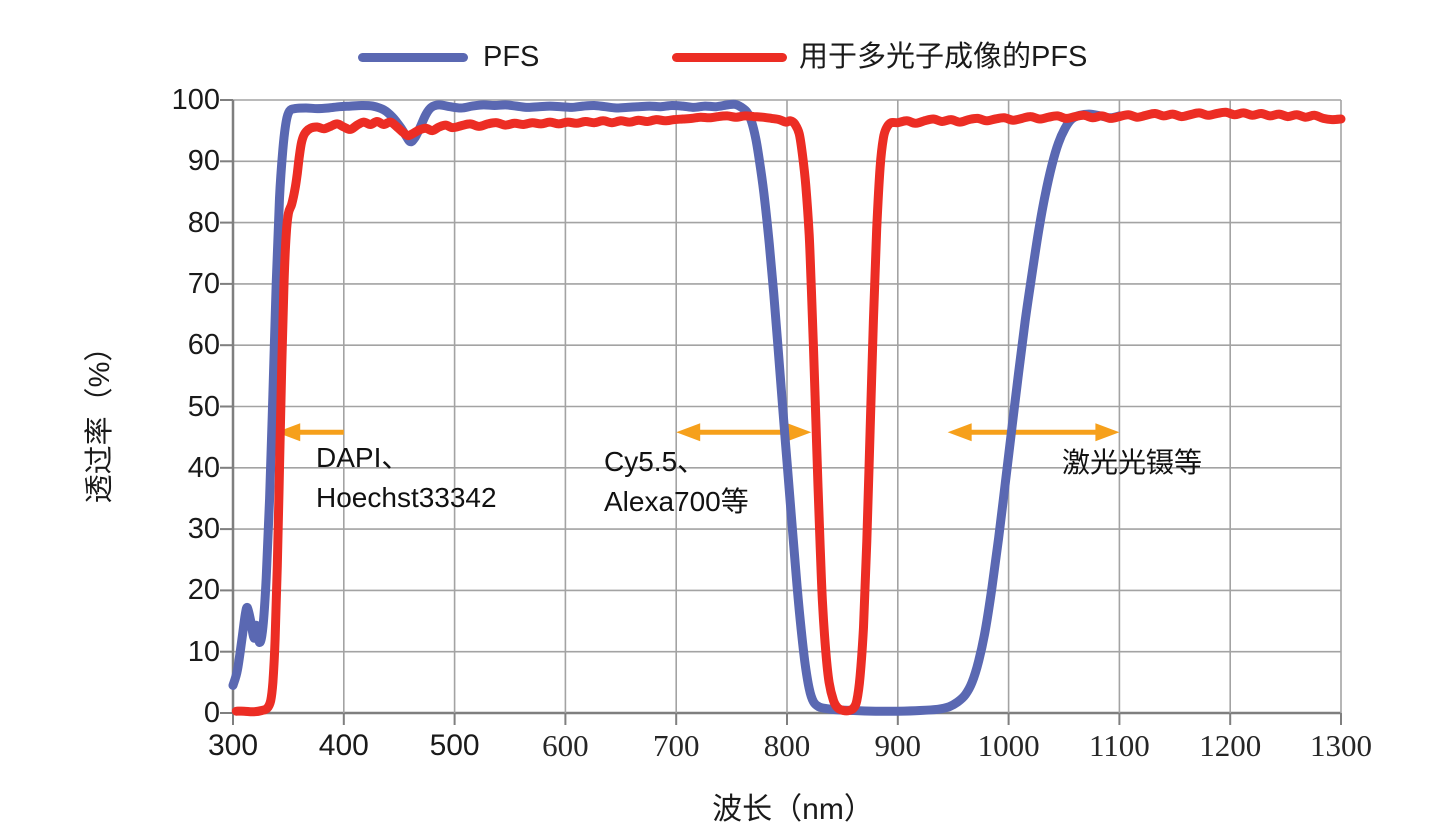  I want to click on y-tick-label: 70, so click(203, 283).